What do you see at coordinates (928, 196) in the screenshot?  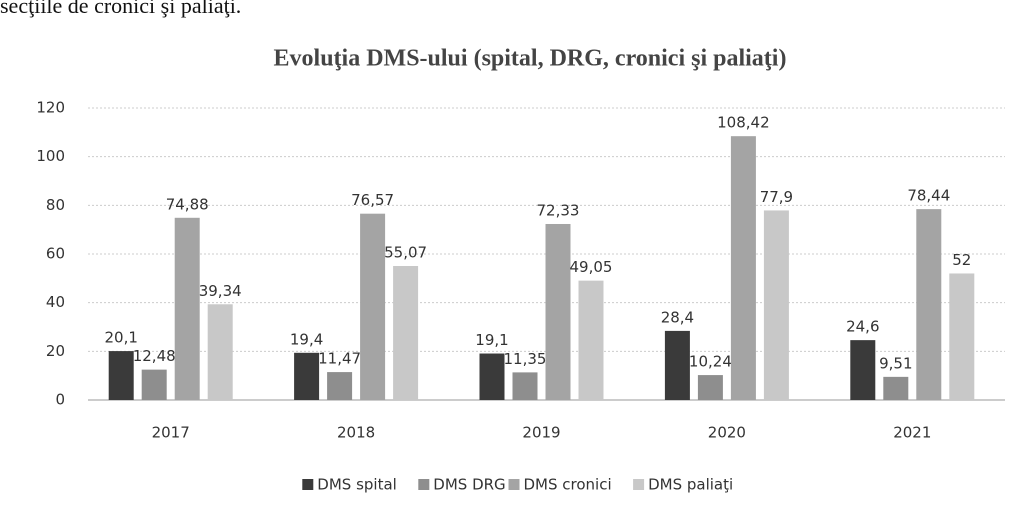 I see `data-label: 78,44` at bounding box center [928, 196].